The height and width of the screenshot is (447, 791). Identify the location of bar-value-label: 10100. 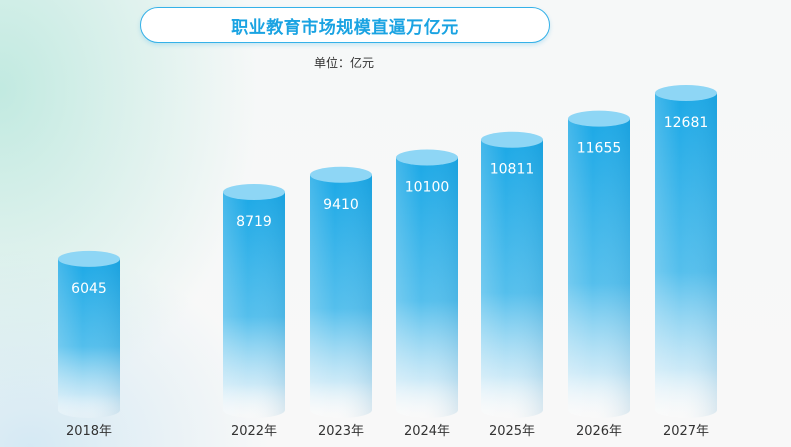
(427, 188).